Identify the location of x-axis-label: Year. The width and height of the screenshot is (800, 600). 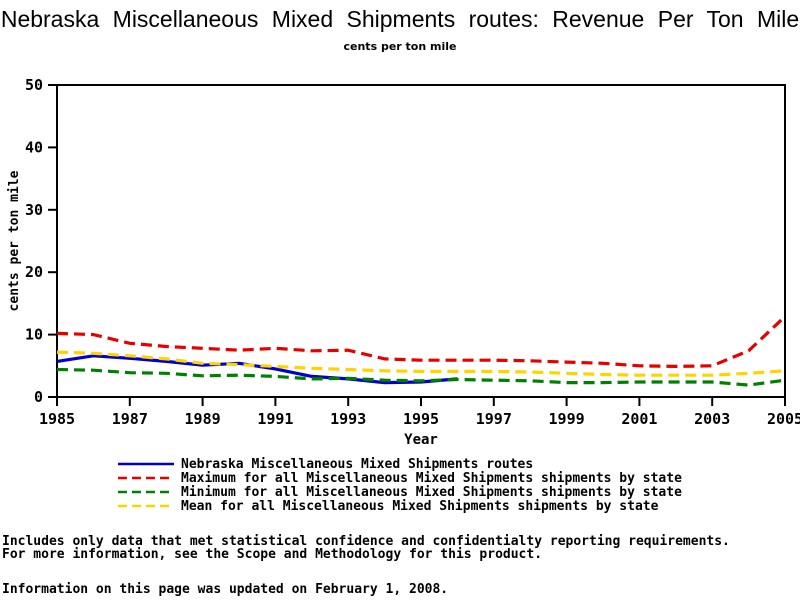
(421, 440).